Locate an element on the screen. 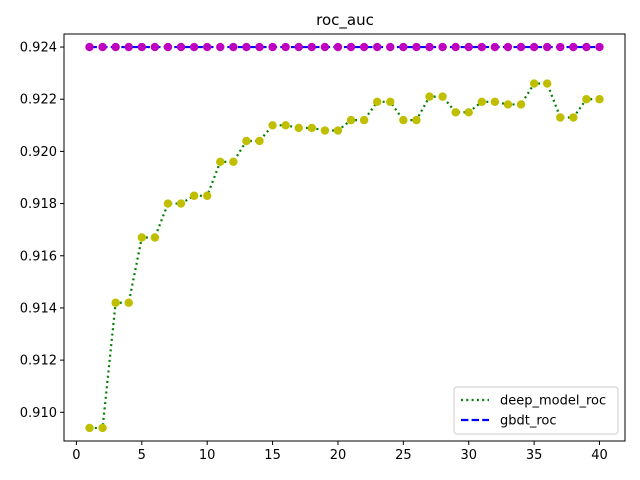 The width and height of the screenshot is (640, 480). x-tick-label: 35 is located at coordinates (534, 455).